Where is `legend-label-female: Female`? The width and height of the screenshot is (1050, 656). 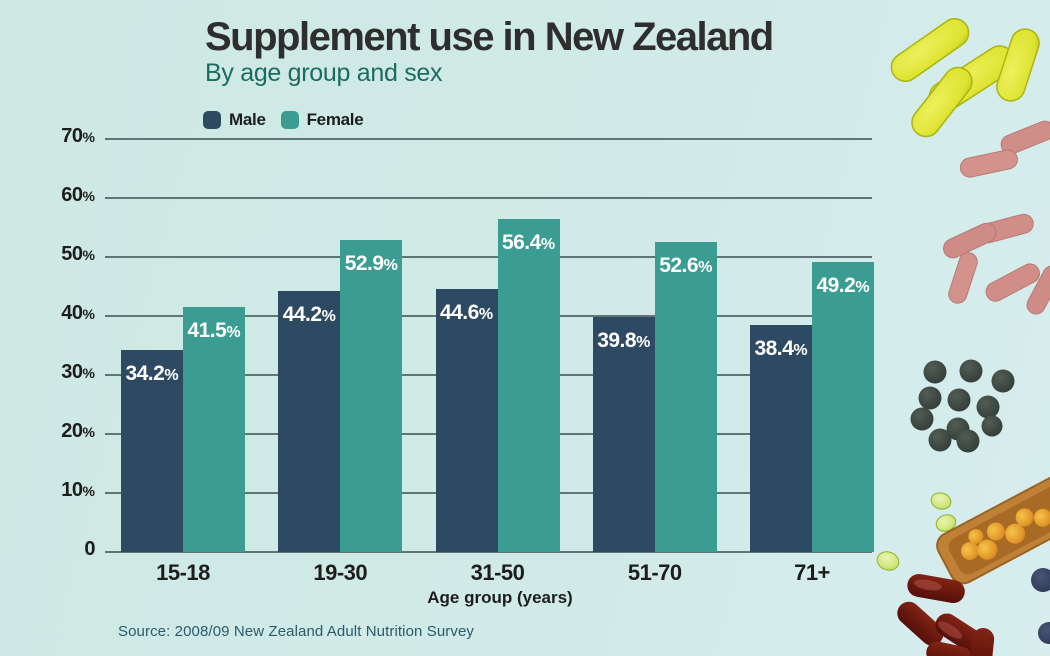
legend-label-female: Female is located at coordinates (335, 119).